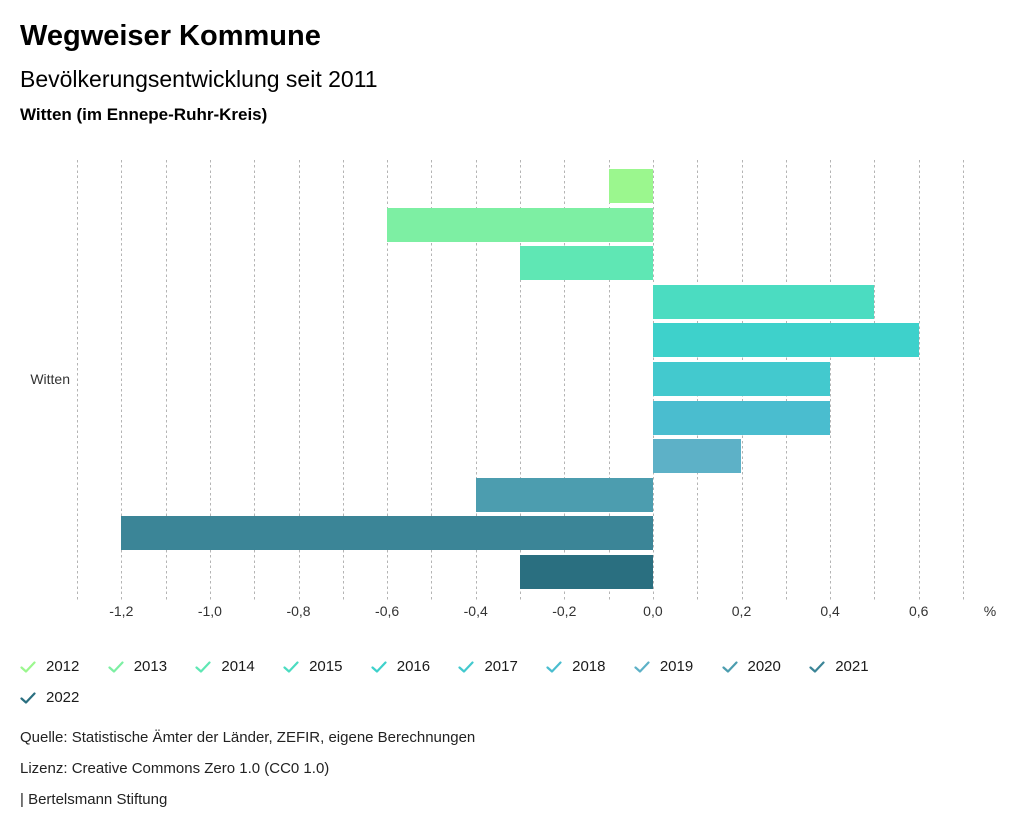  I want to click on legend-item-2012: 2012, so click(64, 666).